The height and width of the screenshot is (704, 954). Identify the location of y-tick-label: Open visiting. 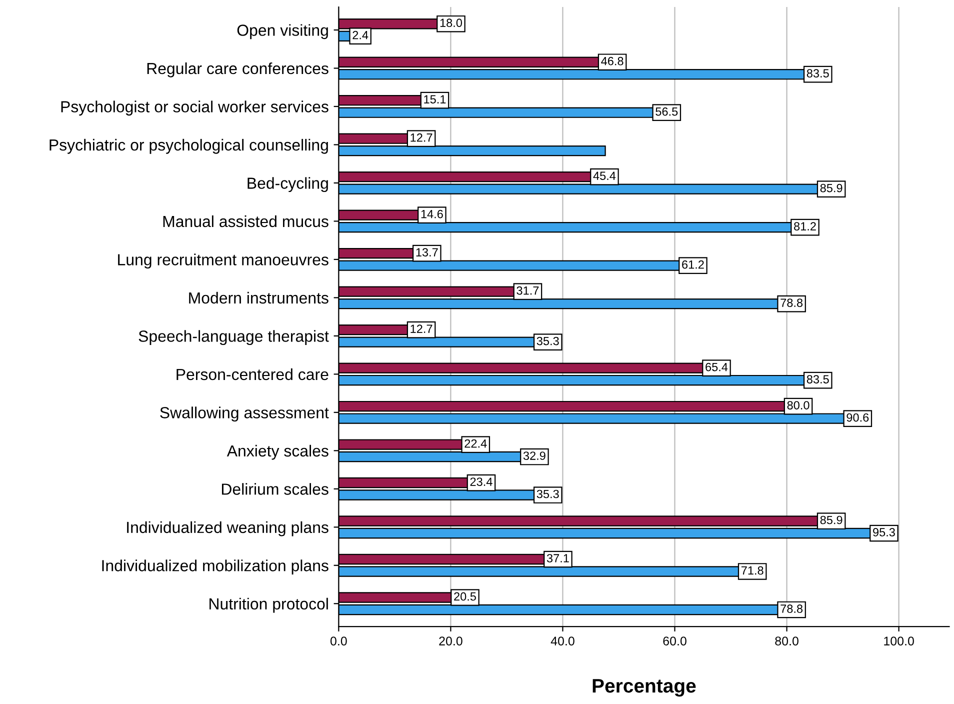
(282, 32).